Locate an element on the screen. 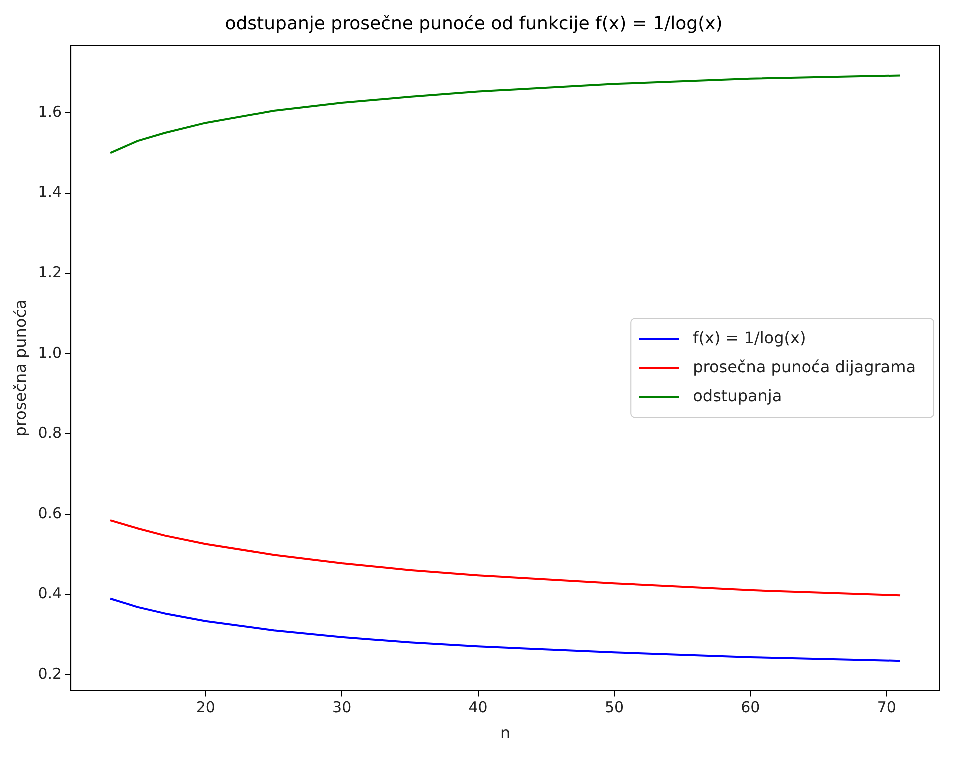  chart-title: odstupanje prosečne punoće od funkcije f(x) = 1/log(x) is located at coordinates (474, 23).